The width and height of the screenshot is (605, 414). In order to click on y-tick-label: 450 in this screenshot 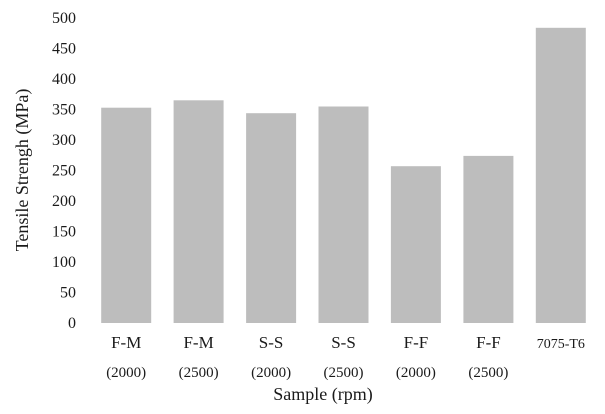, I will do `click(64, 49)`.